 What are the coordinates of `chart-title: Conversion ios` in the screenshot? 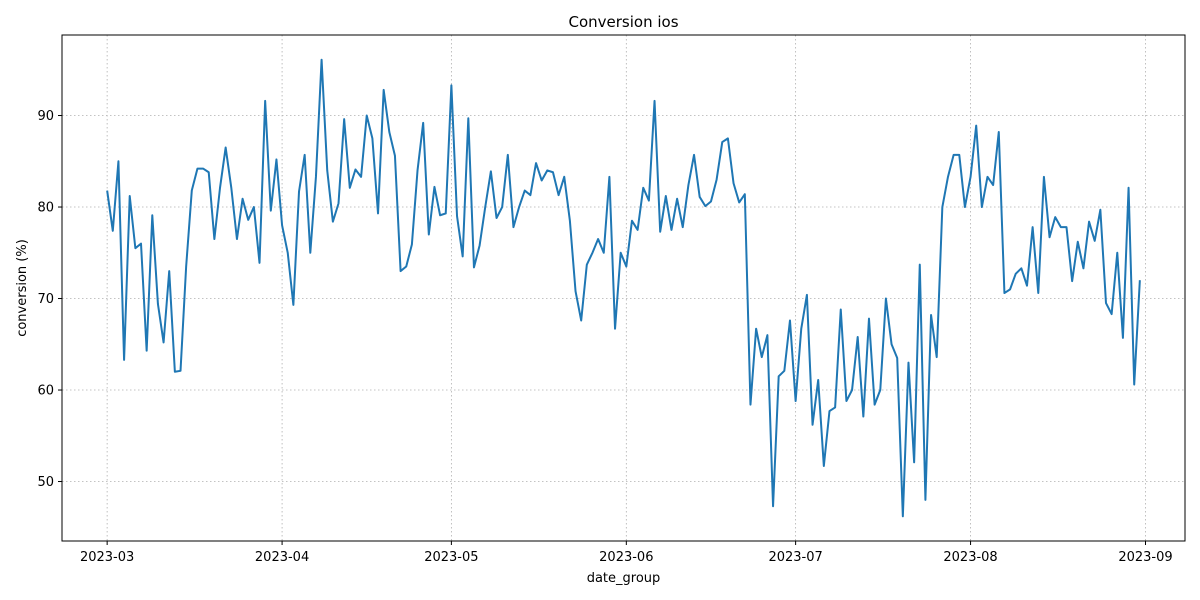 It's located at (623, 22).